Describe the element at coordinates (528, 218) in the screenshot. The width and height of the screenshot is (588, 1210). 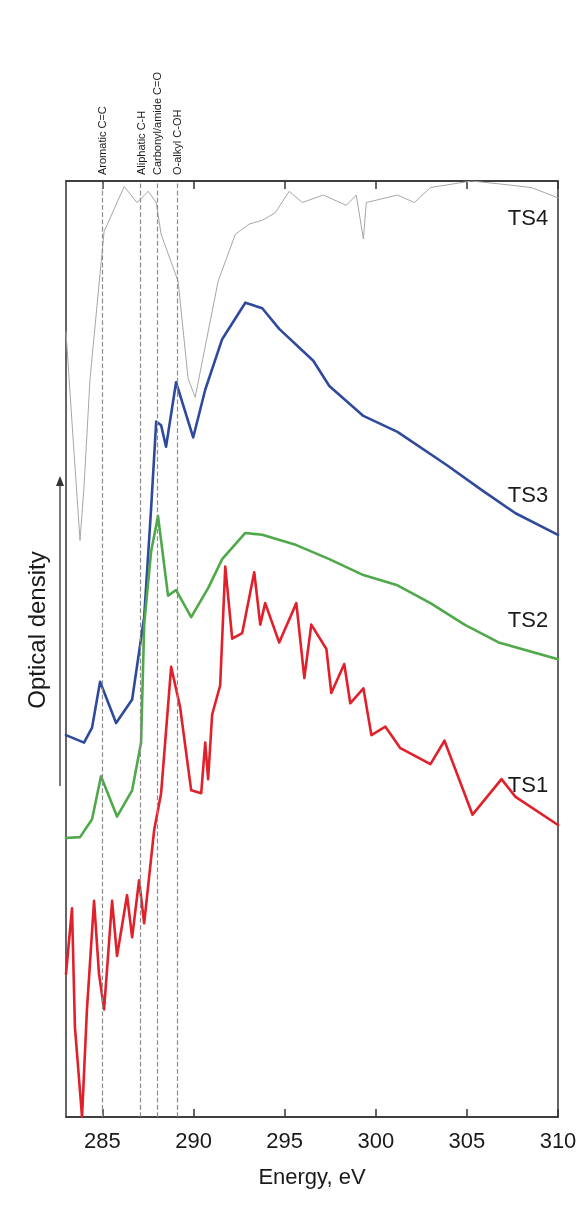
I see `series-label: TS4` at that location.